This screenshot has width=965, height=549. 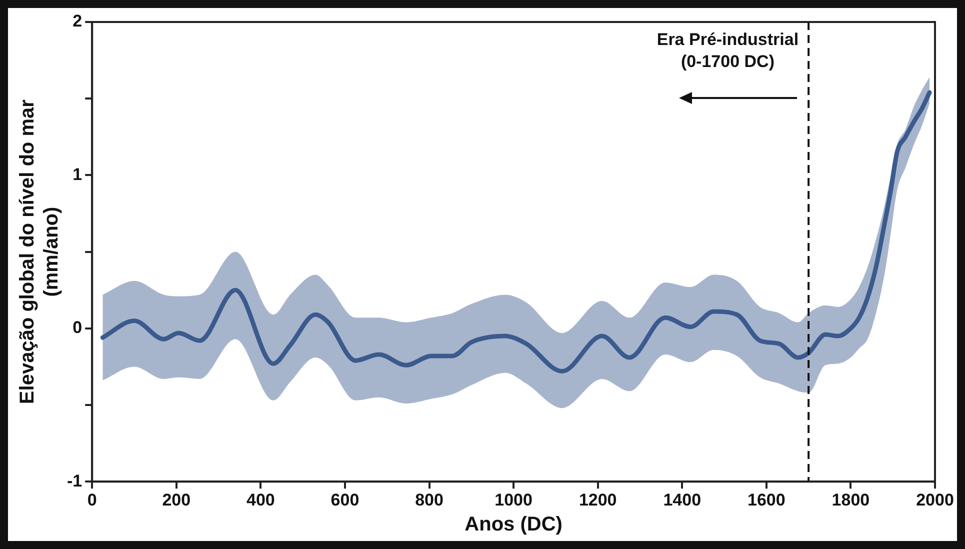 I want to click on x-tick-label: 2000, so click(x=935, y=500).